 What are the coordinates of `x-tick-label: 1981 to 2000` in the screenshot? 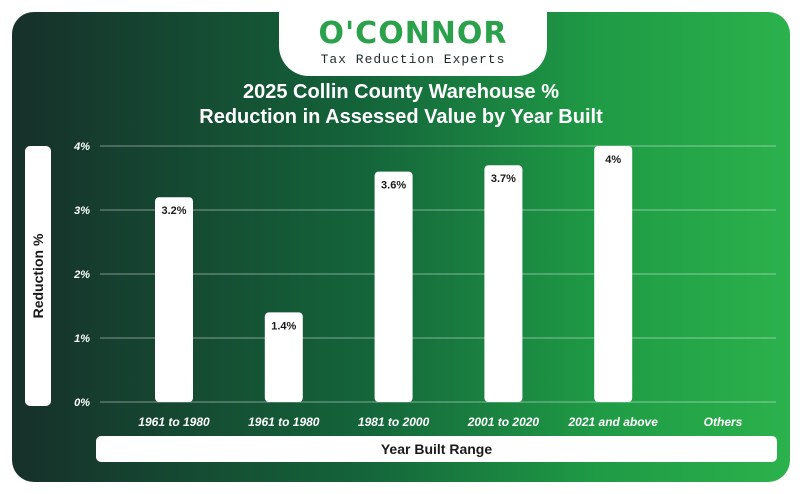 It's located at (394, 422).